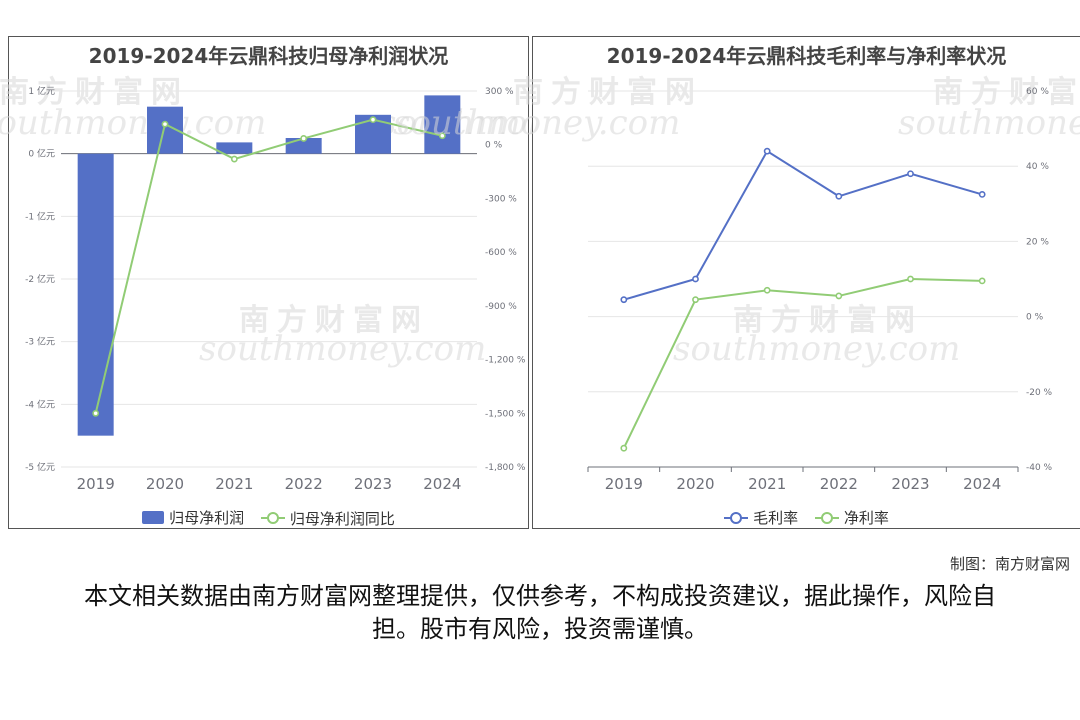 The width and height of the screenshot is (1080, 720). I want to click on legend-item-gross-margin: 毛利率, so click(761, 517).